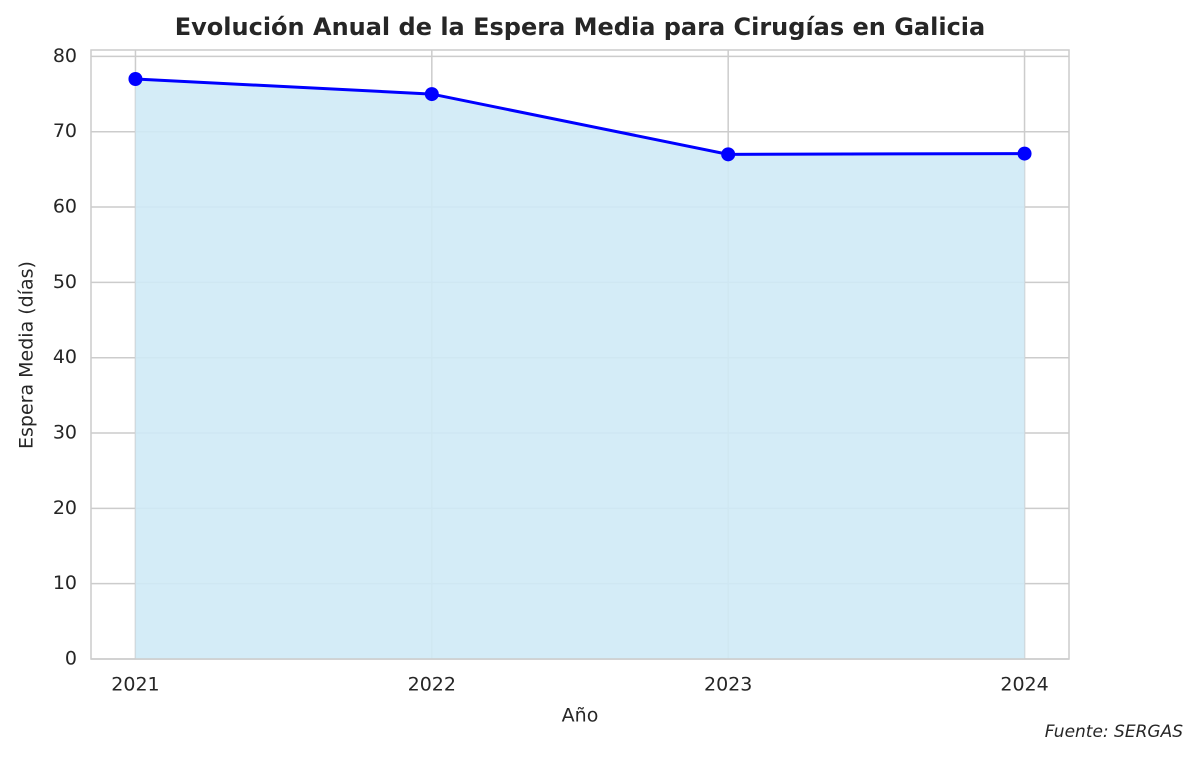 The width and height of the screenshot is (1199, 758). What do you see at coordinates (65, 357) in the screenshot?
I see `y-tick-label: 40` at bounding box center [65, 357].